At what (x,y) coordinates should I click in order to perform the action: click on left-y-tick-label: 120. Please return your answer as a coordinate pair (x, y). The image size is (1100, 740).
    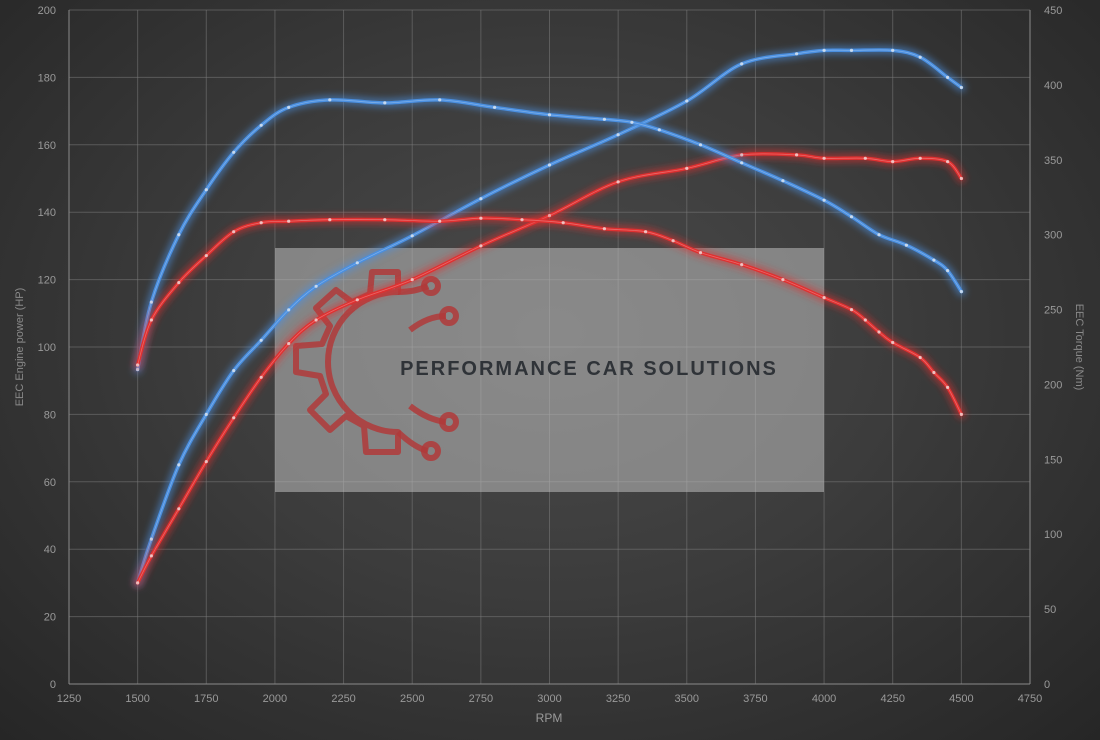
    Looking at the image, I should click on (47, 281).